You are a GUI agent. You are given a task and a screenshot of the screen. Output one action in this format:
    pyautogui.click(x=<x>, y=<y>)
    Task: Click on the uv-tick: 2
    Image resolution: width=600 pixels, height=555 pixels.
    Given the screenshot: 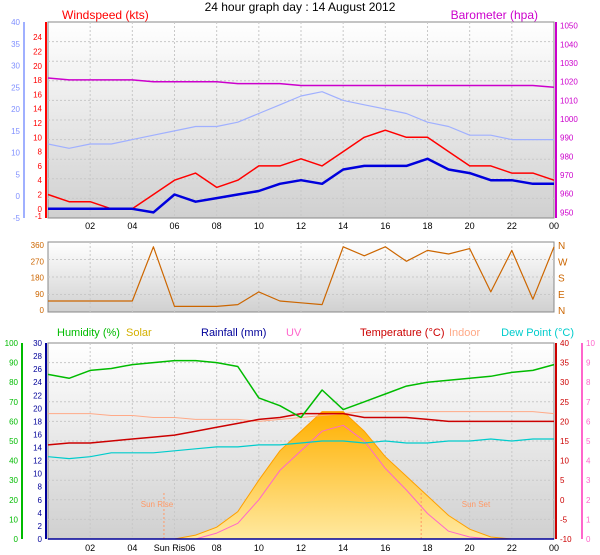 What is the action you would take?
    pyautogui.click(x=588, y=500)
    